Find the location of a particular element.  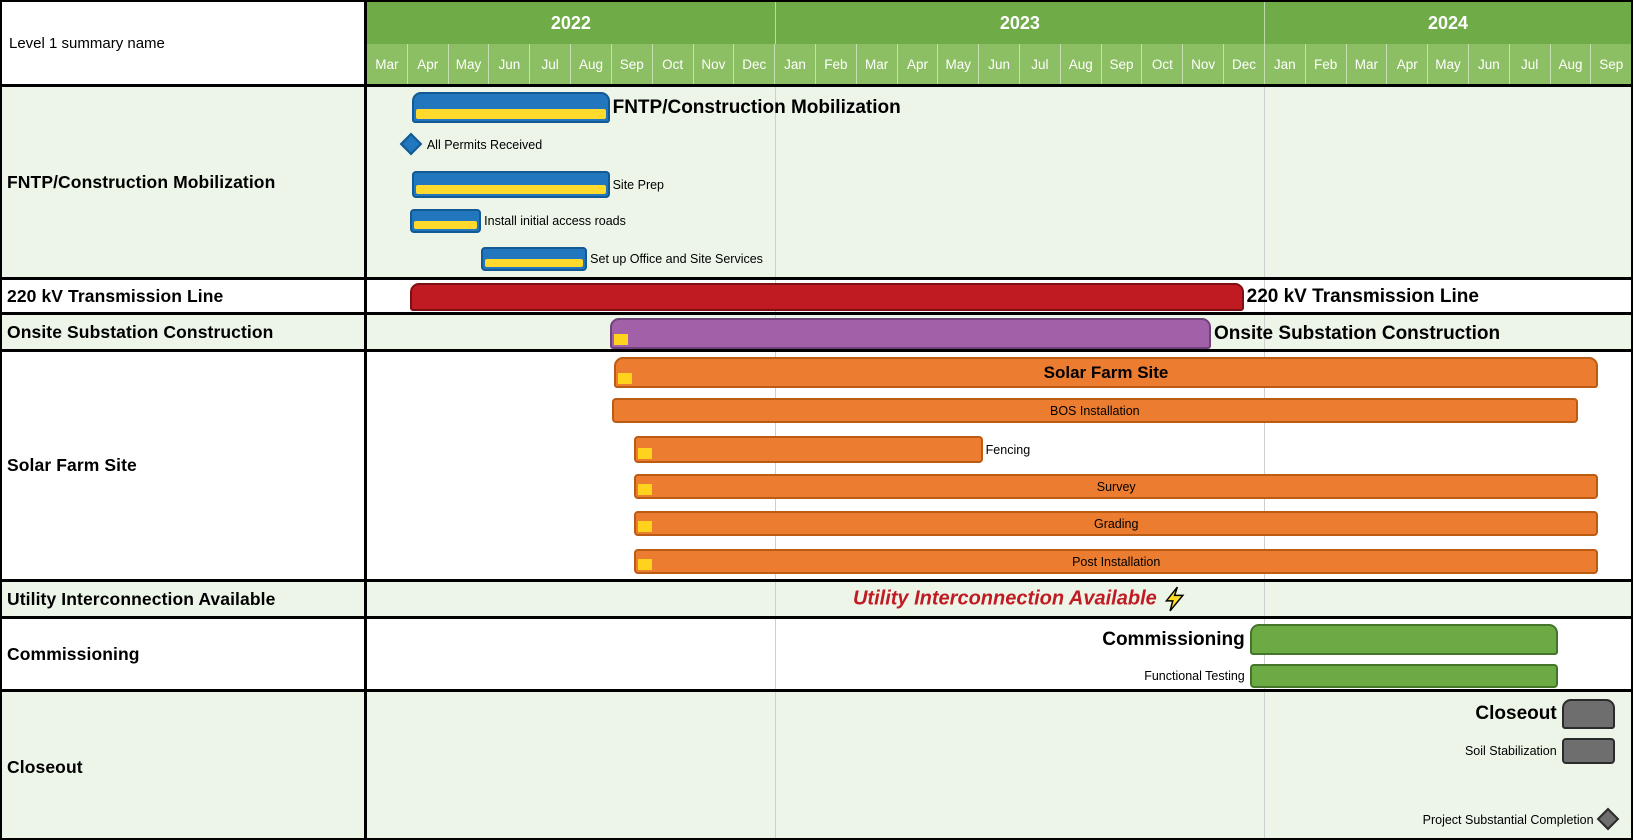

gantt-bar-onsite-substation-construction: Onsite Substation Construction is located at coordinates (1054, 333).